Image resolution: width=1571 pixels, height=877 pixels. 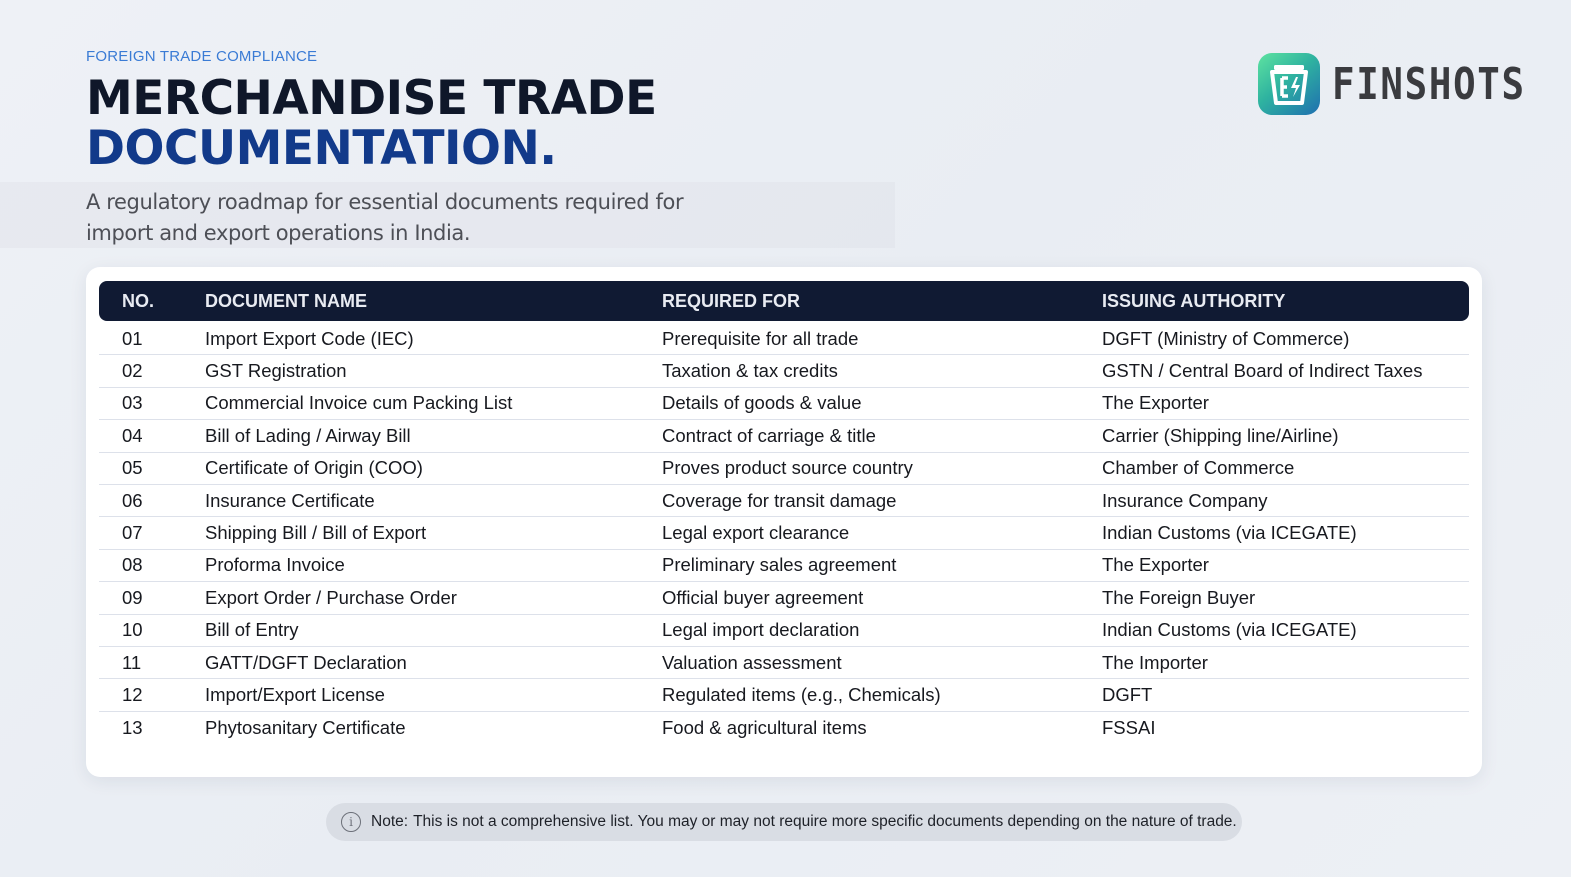 I want to click on column-header-issuing-authority: ISSUING AUTHORITY, so click(x=1194, y=300).